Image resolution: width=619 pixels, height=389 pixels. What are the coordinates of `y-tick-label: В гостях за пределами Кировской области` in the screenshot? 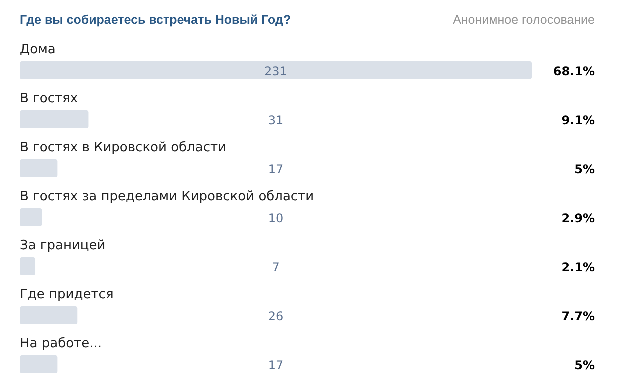 It's located at (167, 197).